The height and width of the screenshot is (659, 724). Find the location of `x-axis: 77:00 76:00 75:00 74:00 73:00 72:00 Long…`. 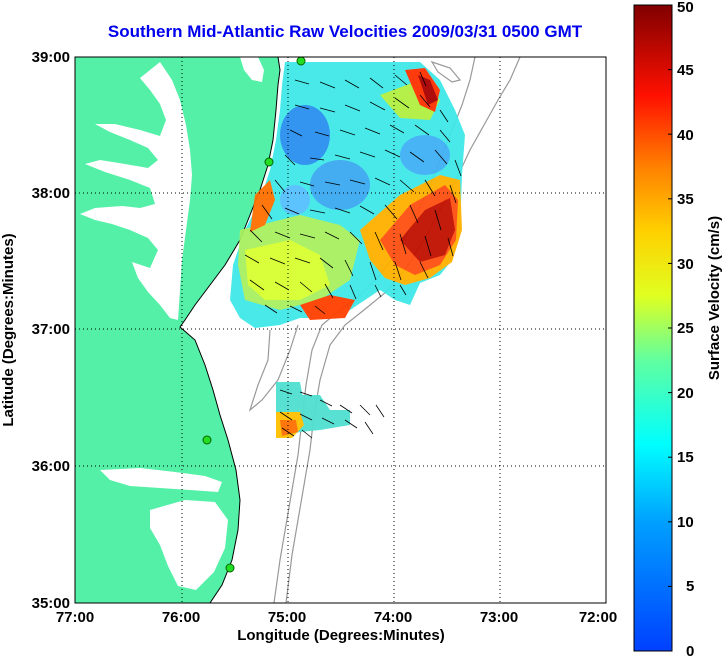

x-axis: 77:00 76:00 75:00 74:00 73:00 72:00 Long… is located at coordinates (336, 626).